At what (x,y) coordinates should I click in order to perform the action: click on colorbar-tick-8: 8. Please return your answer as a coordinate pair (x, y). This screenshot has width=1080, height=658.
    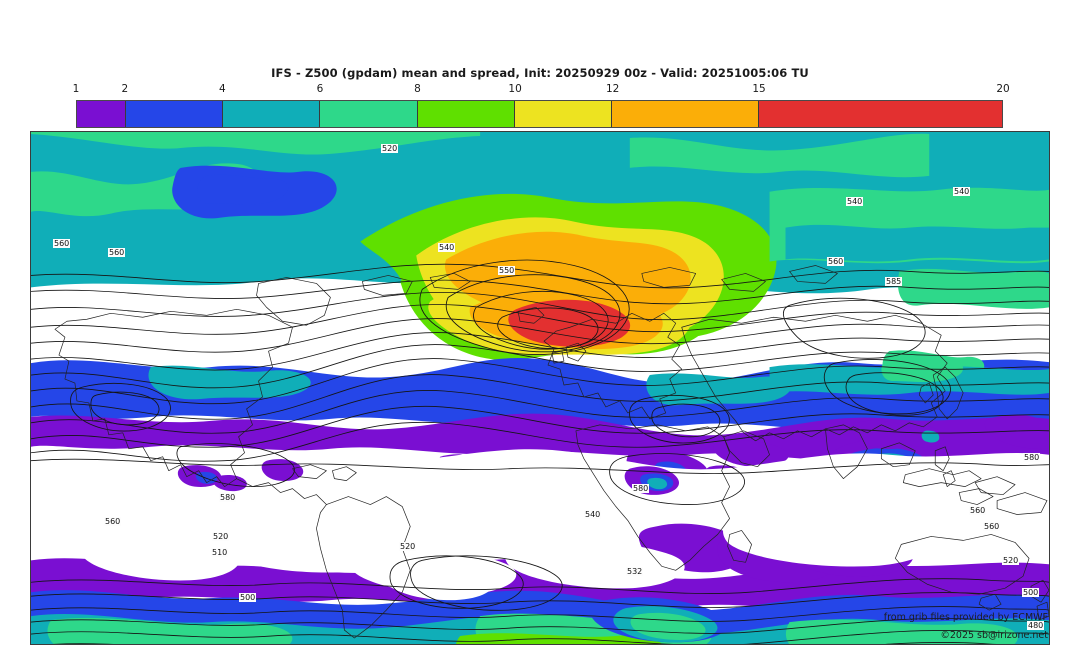
    Looking at the image, I should click on (417, 89).